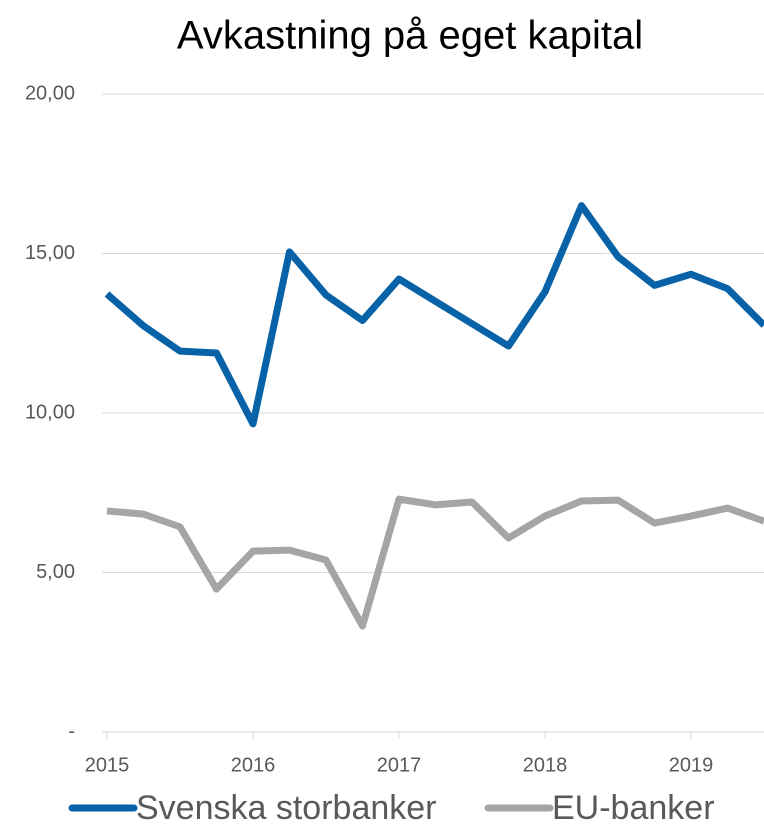  Describe the element at coordinates (50, 93) in the screenshot. I see `y-tick-label: 20,00` at that location.